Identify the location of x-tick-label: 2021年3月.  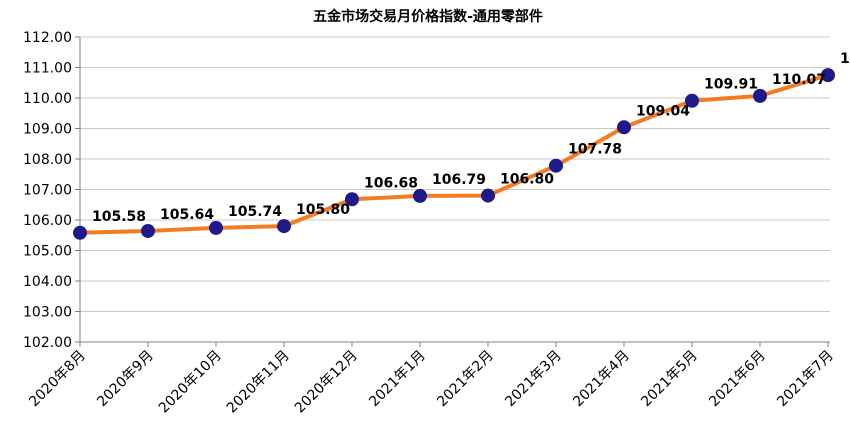
(533, 379).